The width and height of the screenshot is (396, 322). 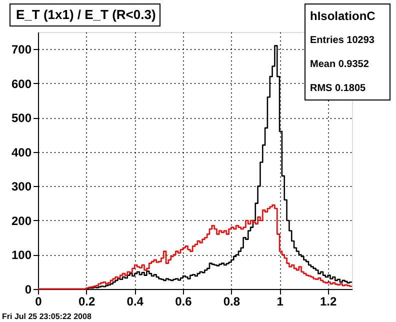 I want to click on y-tick-label: 300, so click(x=21, y=187).